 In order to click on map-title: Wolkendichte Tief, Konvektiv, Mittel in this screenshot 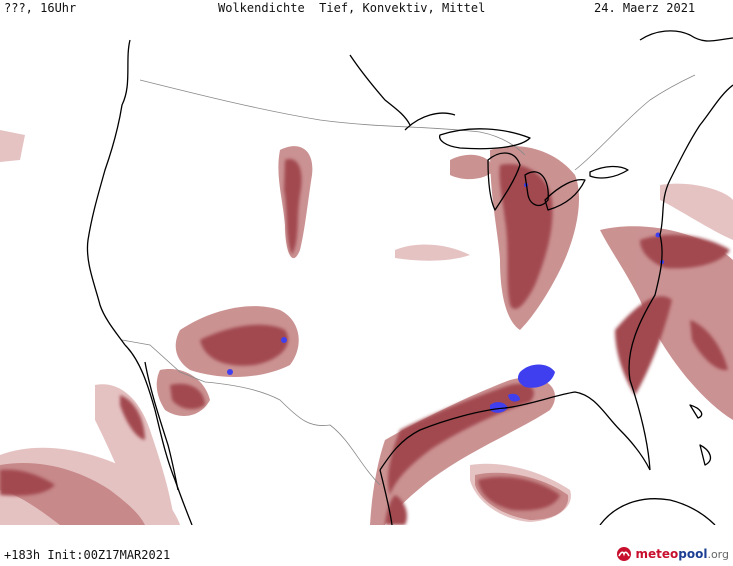, I will do `click(352, 8)`.